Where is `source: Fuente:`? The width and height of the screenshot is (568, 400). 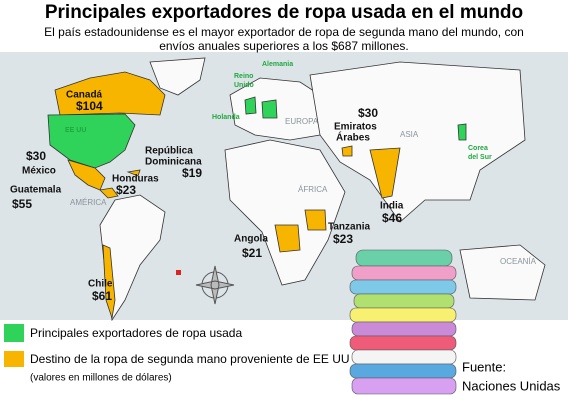 source: Fuente: is located at coordinates (484, 366).